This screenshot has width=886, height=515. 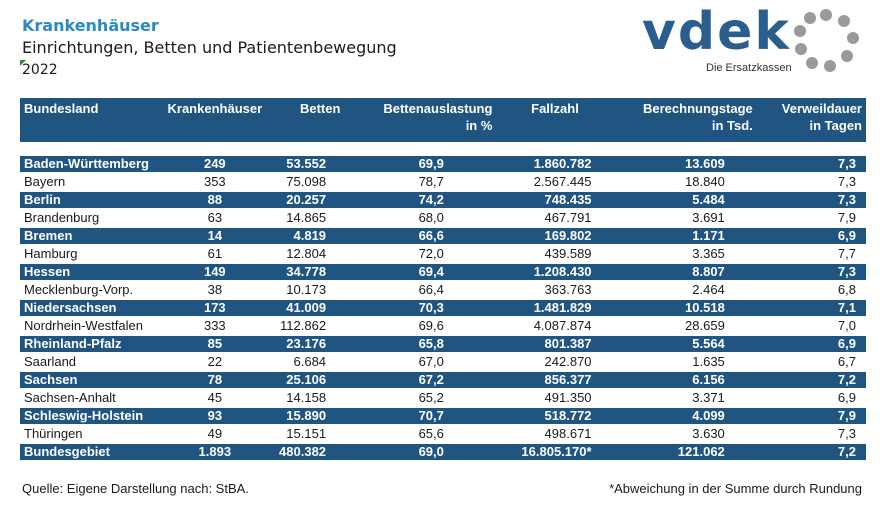 I want to click on table-cell: 2.464, so click(x=685, y=290).